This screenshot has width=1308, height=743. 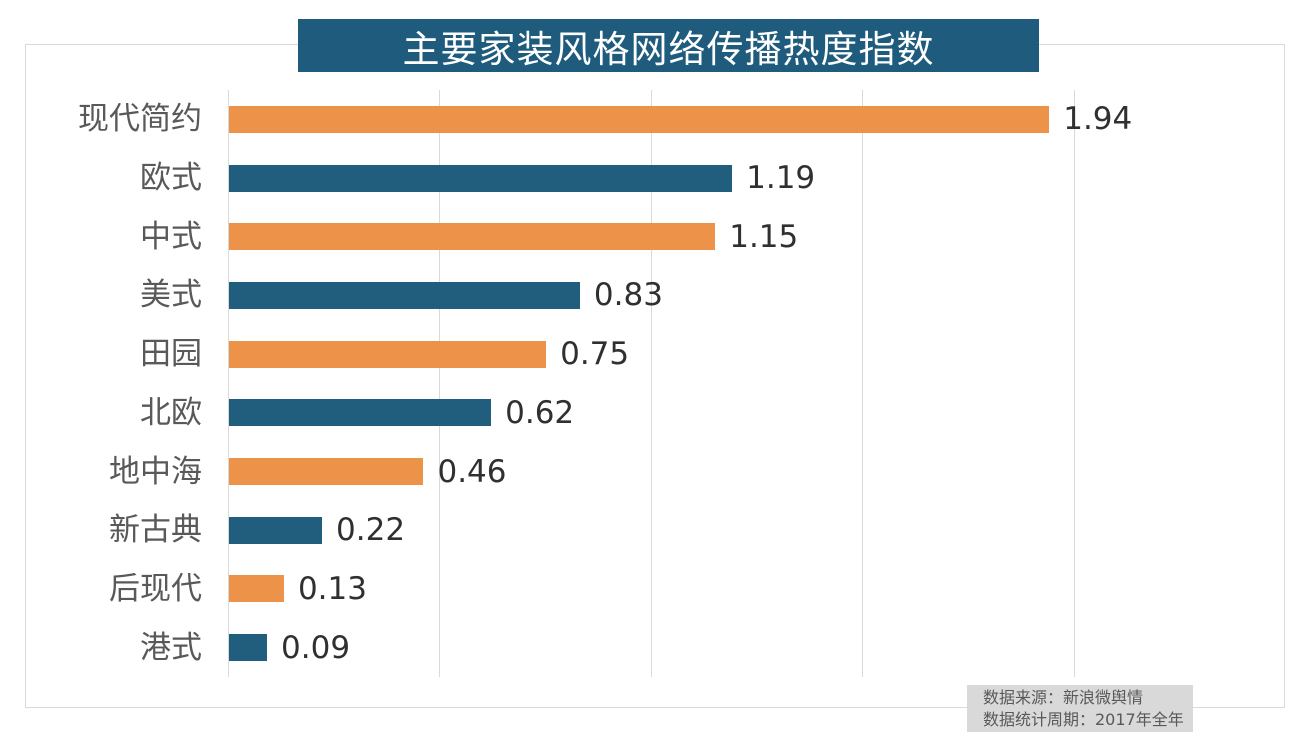 What do you see at coordinates (712, 354) in the screenshot?
I see `bar-row: 田园 0.75` at bounding box center [712, 354].